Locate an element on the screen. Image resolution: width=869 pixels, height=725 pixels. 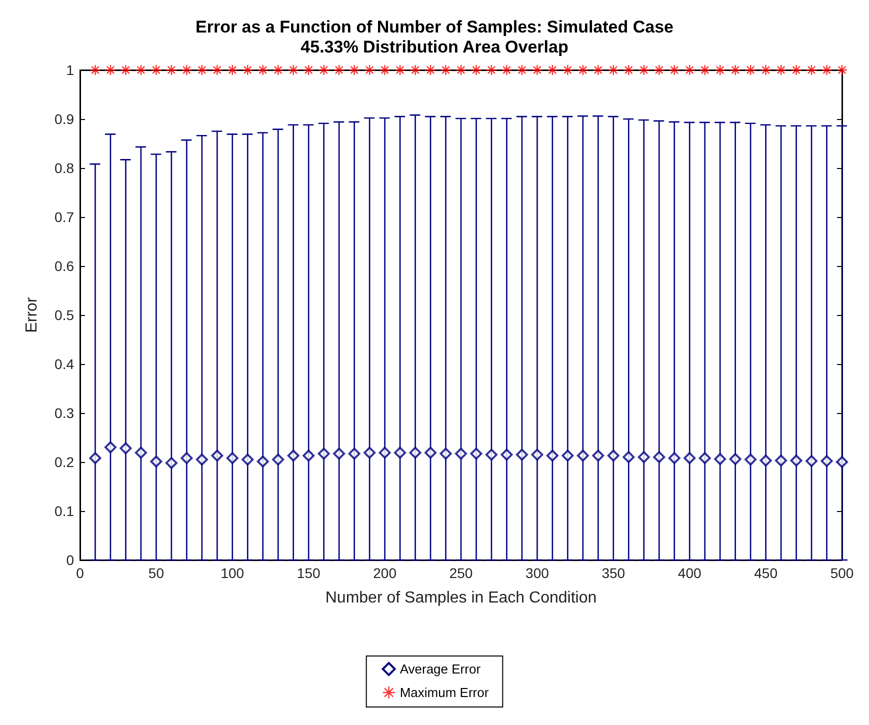
x-tick-label: 300 is located at coordinates (538, 573).